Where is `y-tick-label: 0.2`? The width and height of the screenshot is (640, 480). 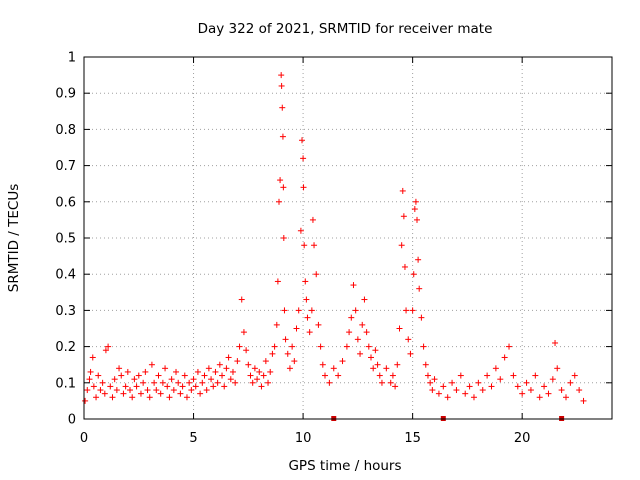 y-tick-label: 0.2 is located at coordinates (65, 347).